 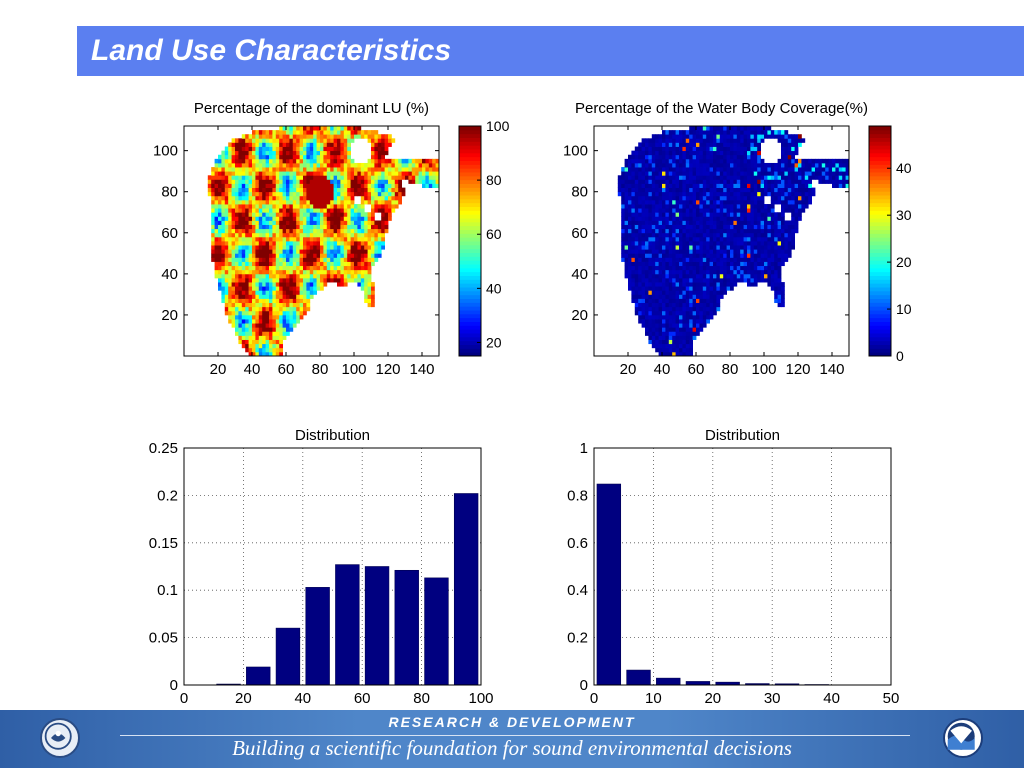 What do you see at coordinates (406, 627) in the screenshot?
I see `bar` at bounding box center [406, 627].